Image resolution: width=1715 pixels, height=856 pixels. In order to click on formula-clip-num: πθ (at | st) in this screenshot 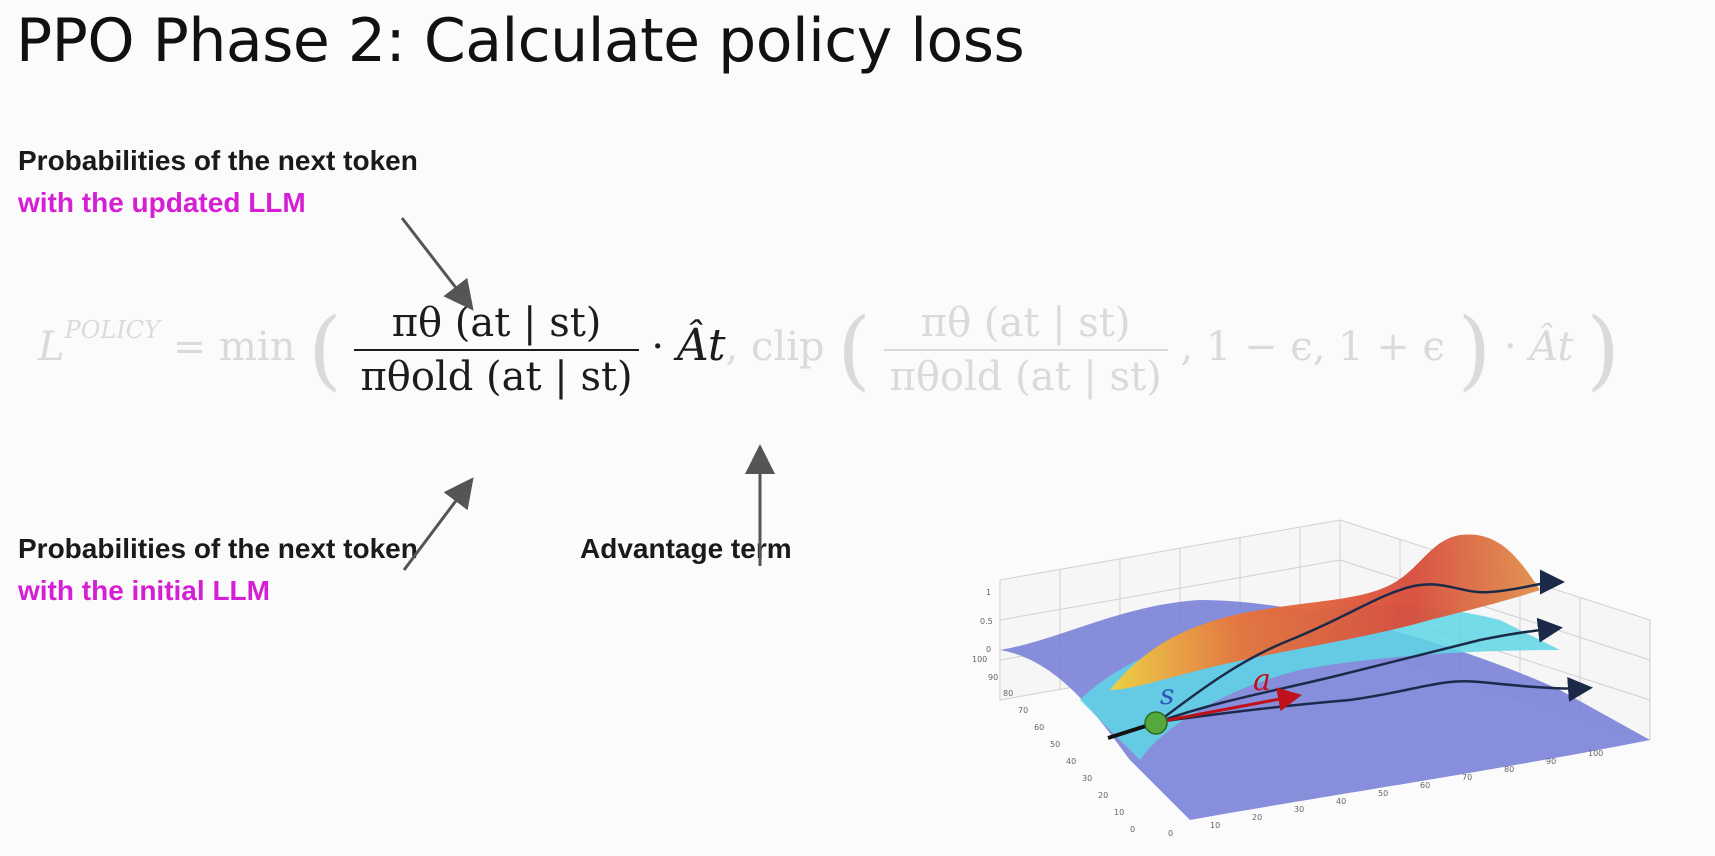, I will do `click(1025, 323)`.